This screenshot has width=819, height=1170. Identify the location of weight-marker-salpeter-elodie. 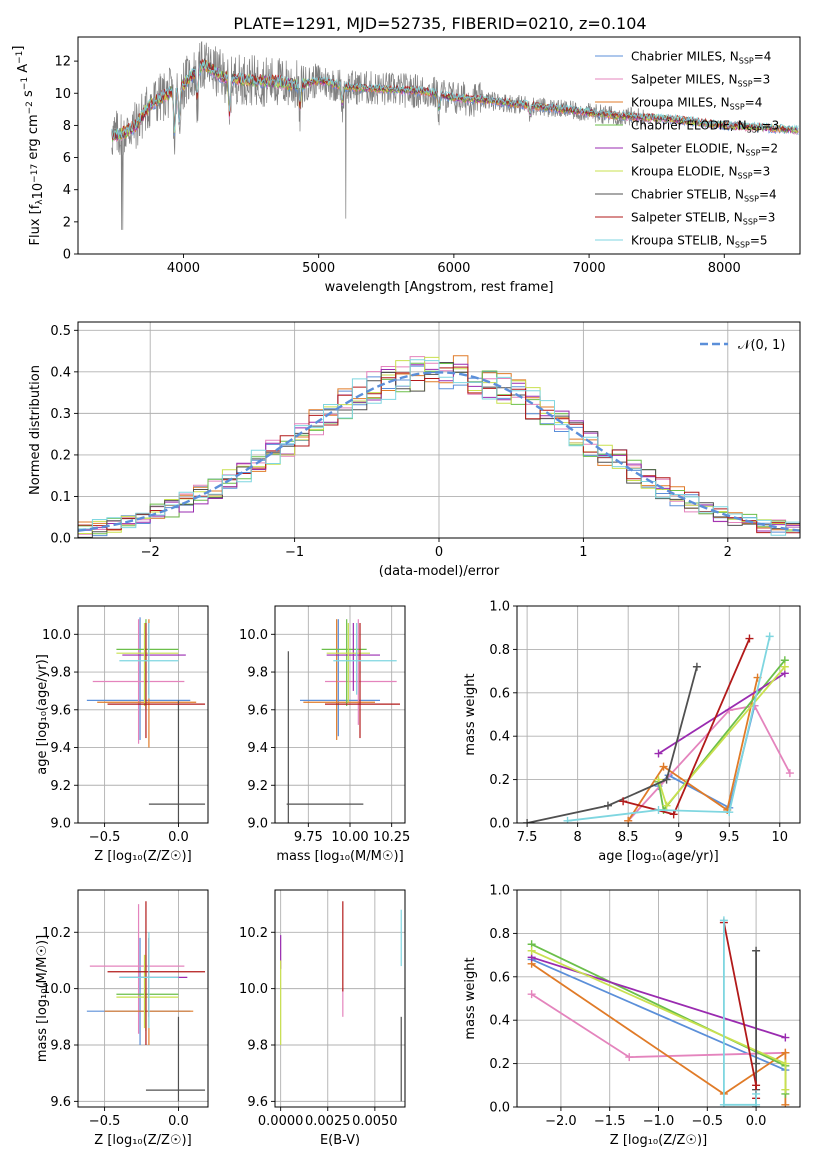
(785, 1037).